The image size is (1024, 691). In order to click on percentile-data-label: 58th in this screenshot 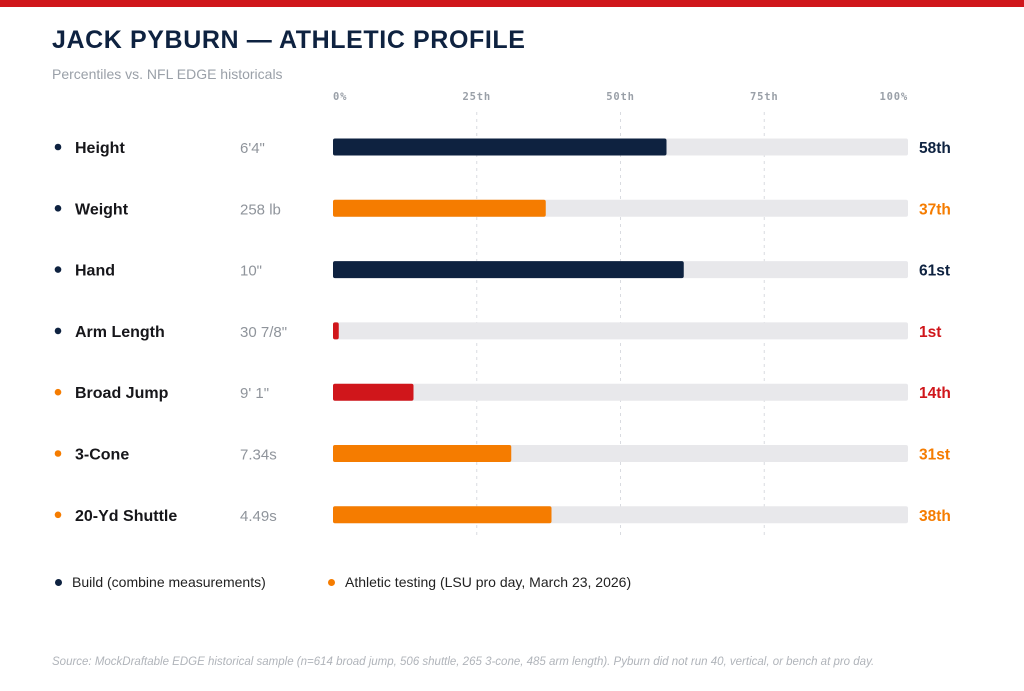, I will do `click(935, 148)`.